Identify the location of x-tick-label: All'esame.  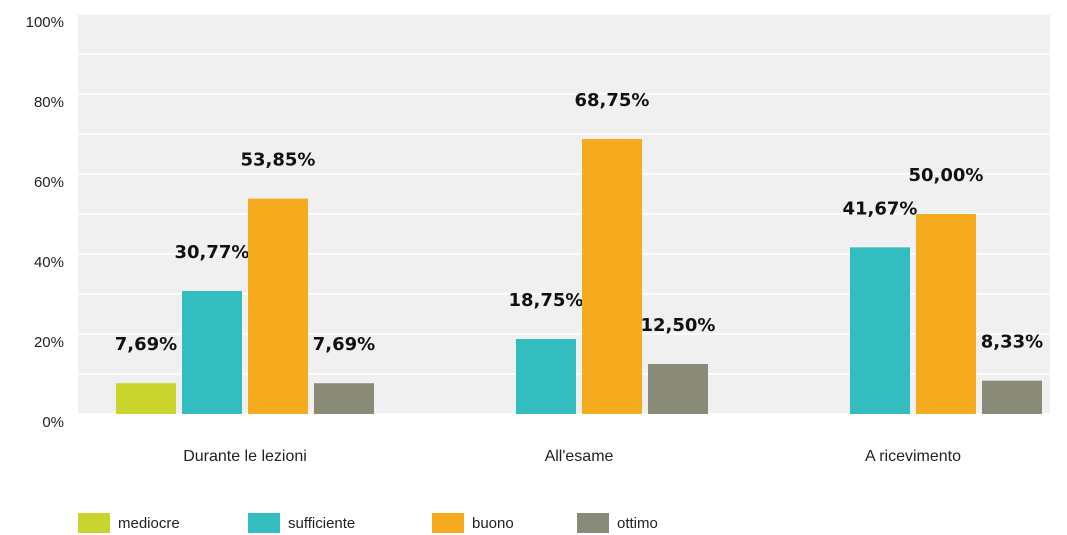
(579, 456).